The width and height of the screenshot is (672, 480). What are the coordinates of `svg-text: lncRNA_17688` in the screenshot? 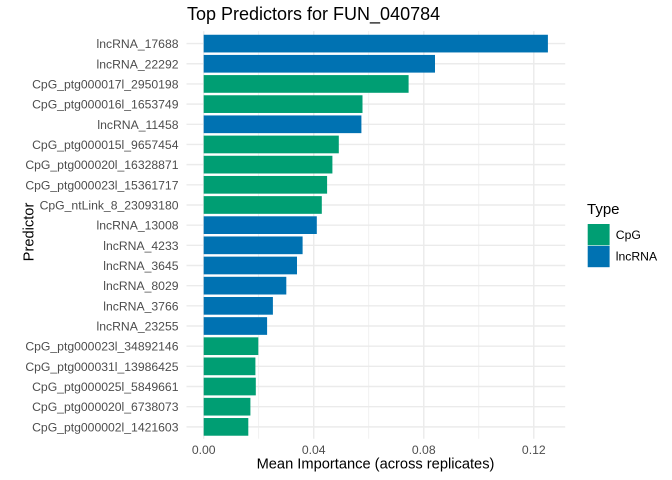 It's located at (138, 44).